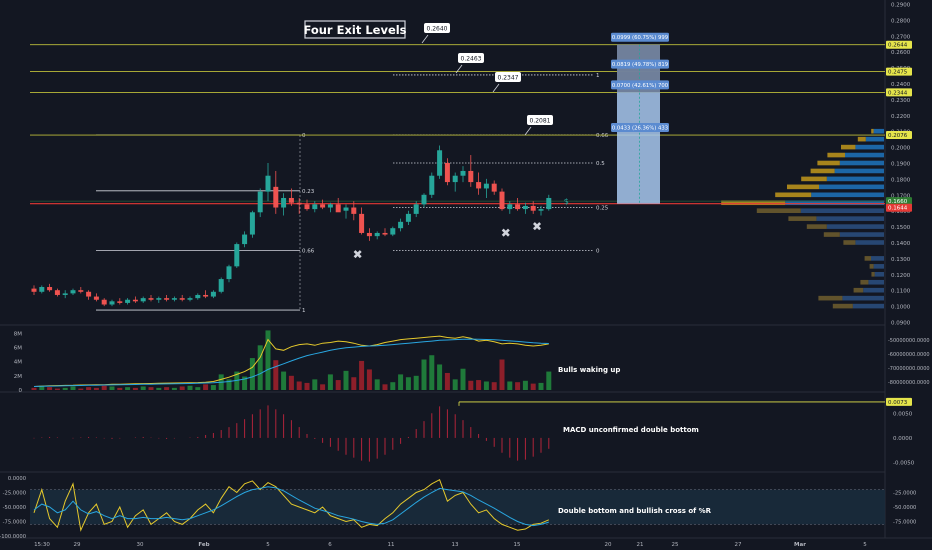 Image resolution: width=932 pixels, height=550 pixels. What do you see at coordinates (640, 545) in the screenshot?
I see `time-tick-label: 21` at bounding box center [640, 545].